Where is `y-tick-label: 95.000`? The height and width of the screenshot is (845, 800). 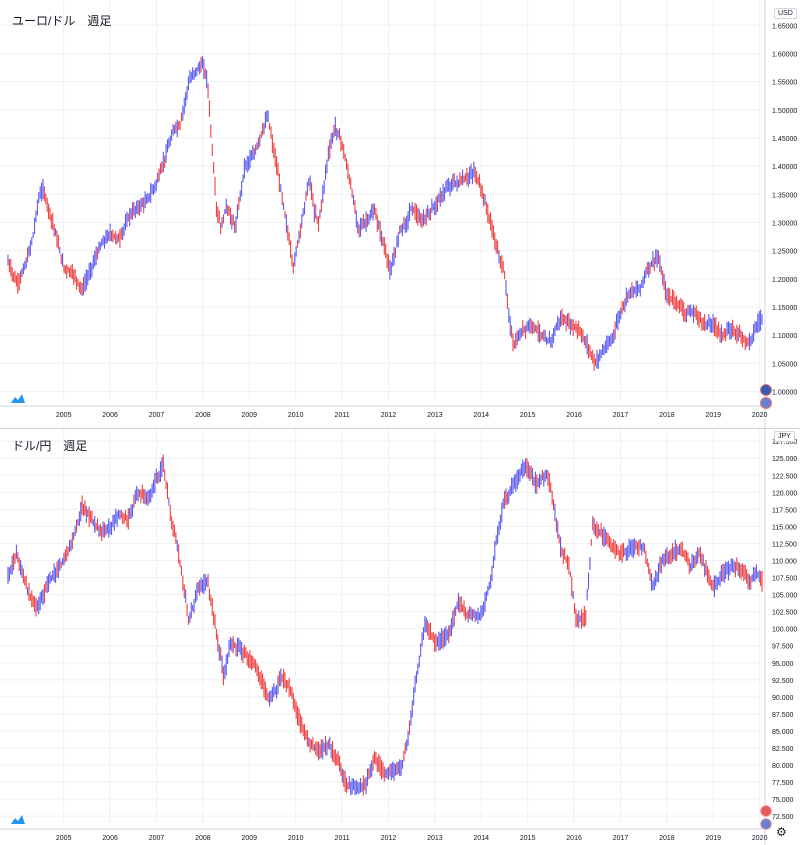 y-tick-label: 95.000 is located at coordinates (783, 664).